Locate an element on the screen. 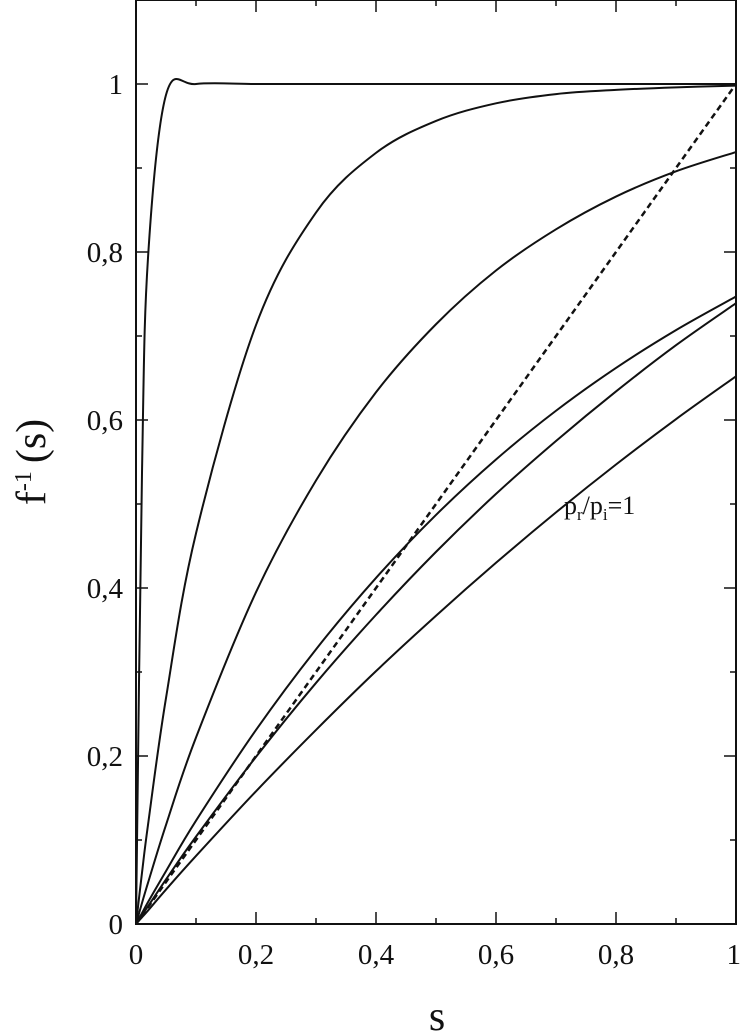  y-tick-label: 0,8 is located at coordinates (105, 253).